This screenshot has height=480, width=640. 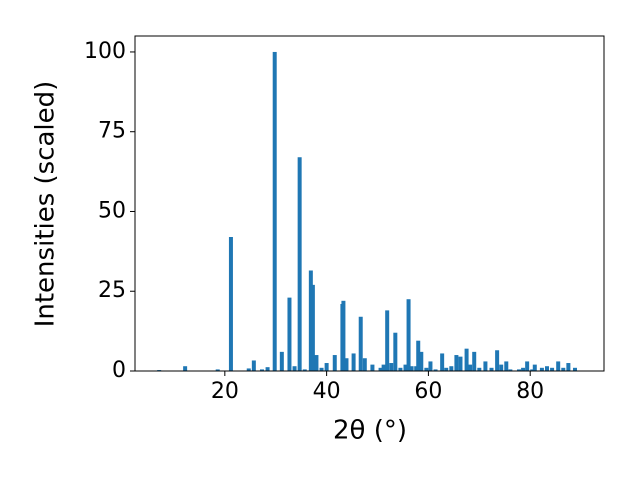 What do you see at coordinates (112, 131) in the screenshot?
I see `y-tick-label: 75` at bounding box center [112, 131].